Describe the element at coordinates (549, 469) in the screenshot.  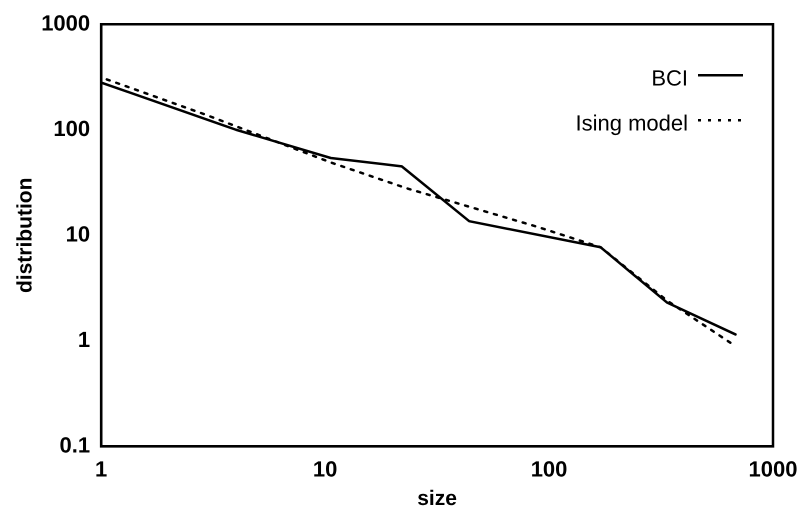
I see `x-tick-label: 100` at that location.